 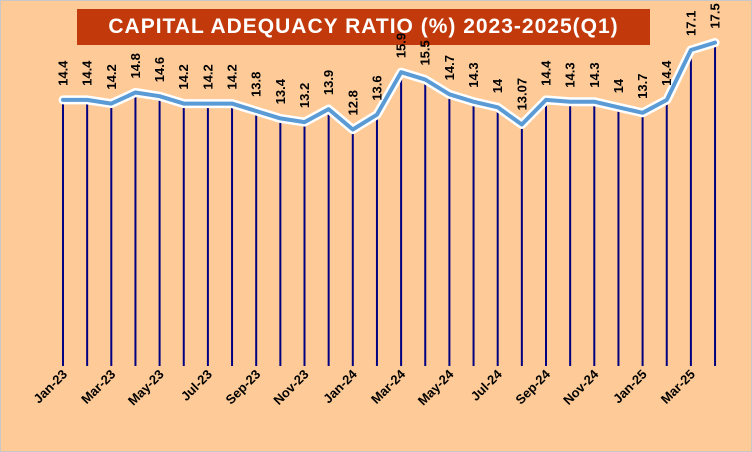 What do you see at coordinates (425, 52) in the screenshot?
I see `data-label: 15.5` at bounding box center [425, 52].